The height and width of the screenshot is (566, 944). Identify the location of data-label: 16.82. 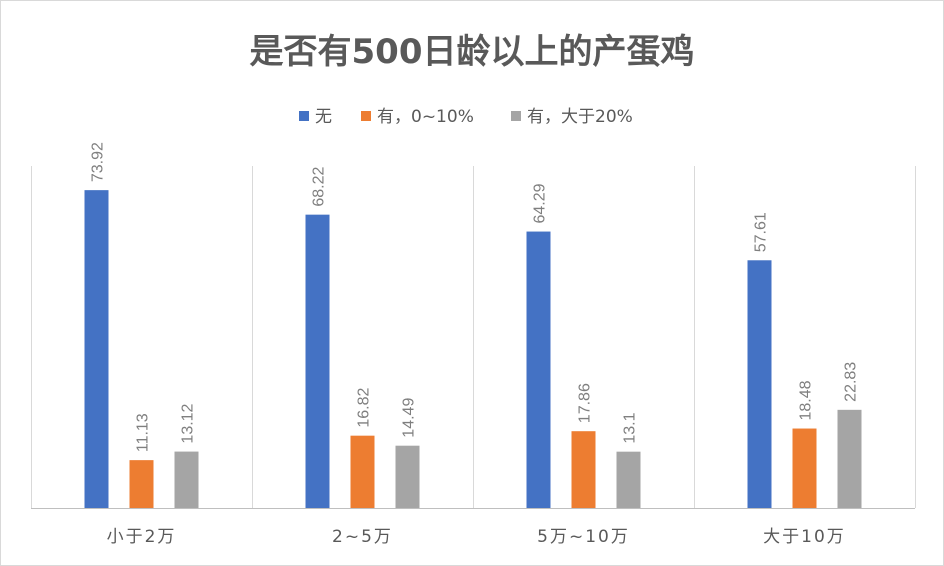
(364, 408).